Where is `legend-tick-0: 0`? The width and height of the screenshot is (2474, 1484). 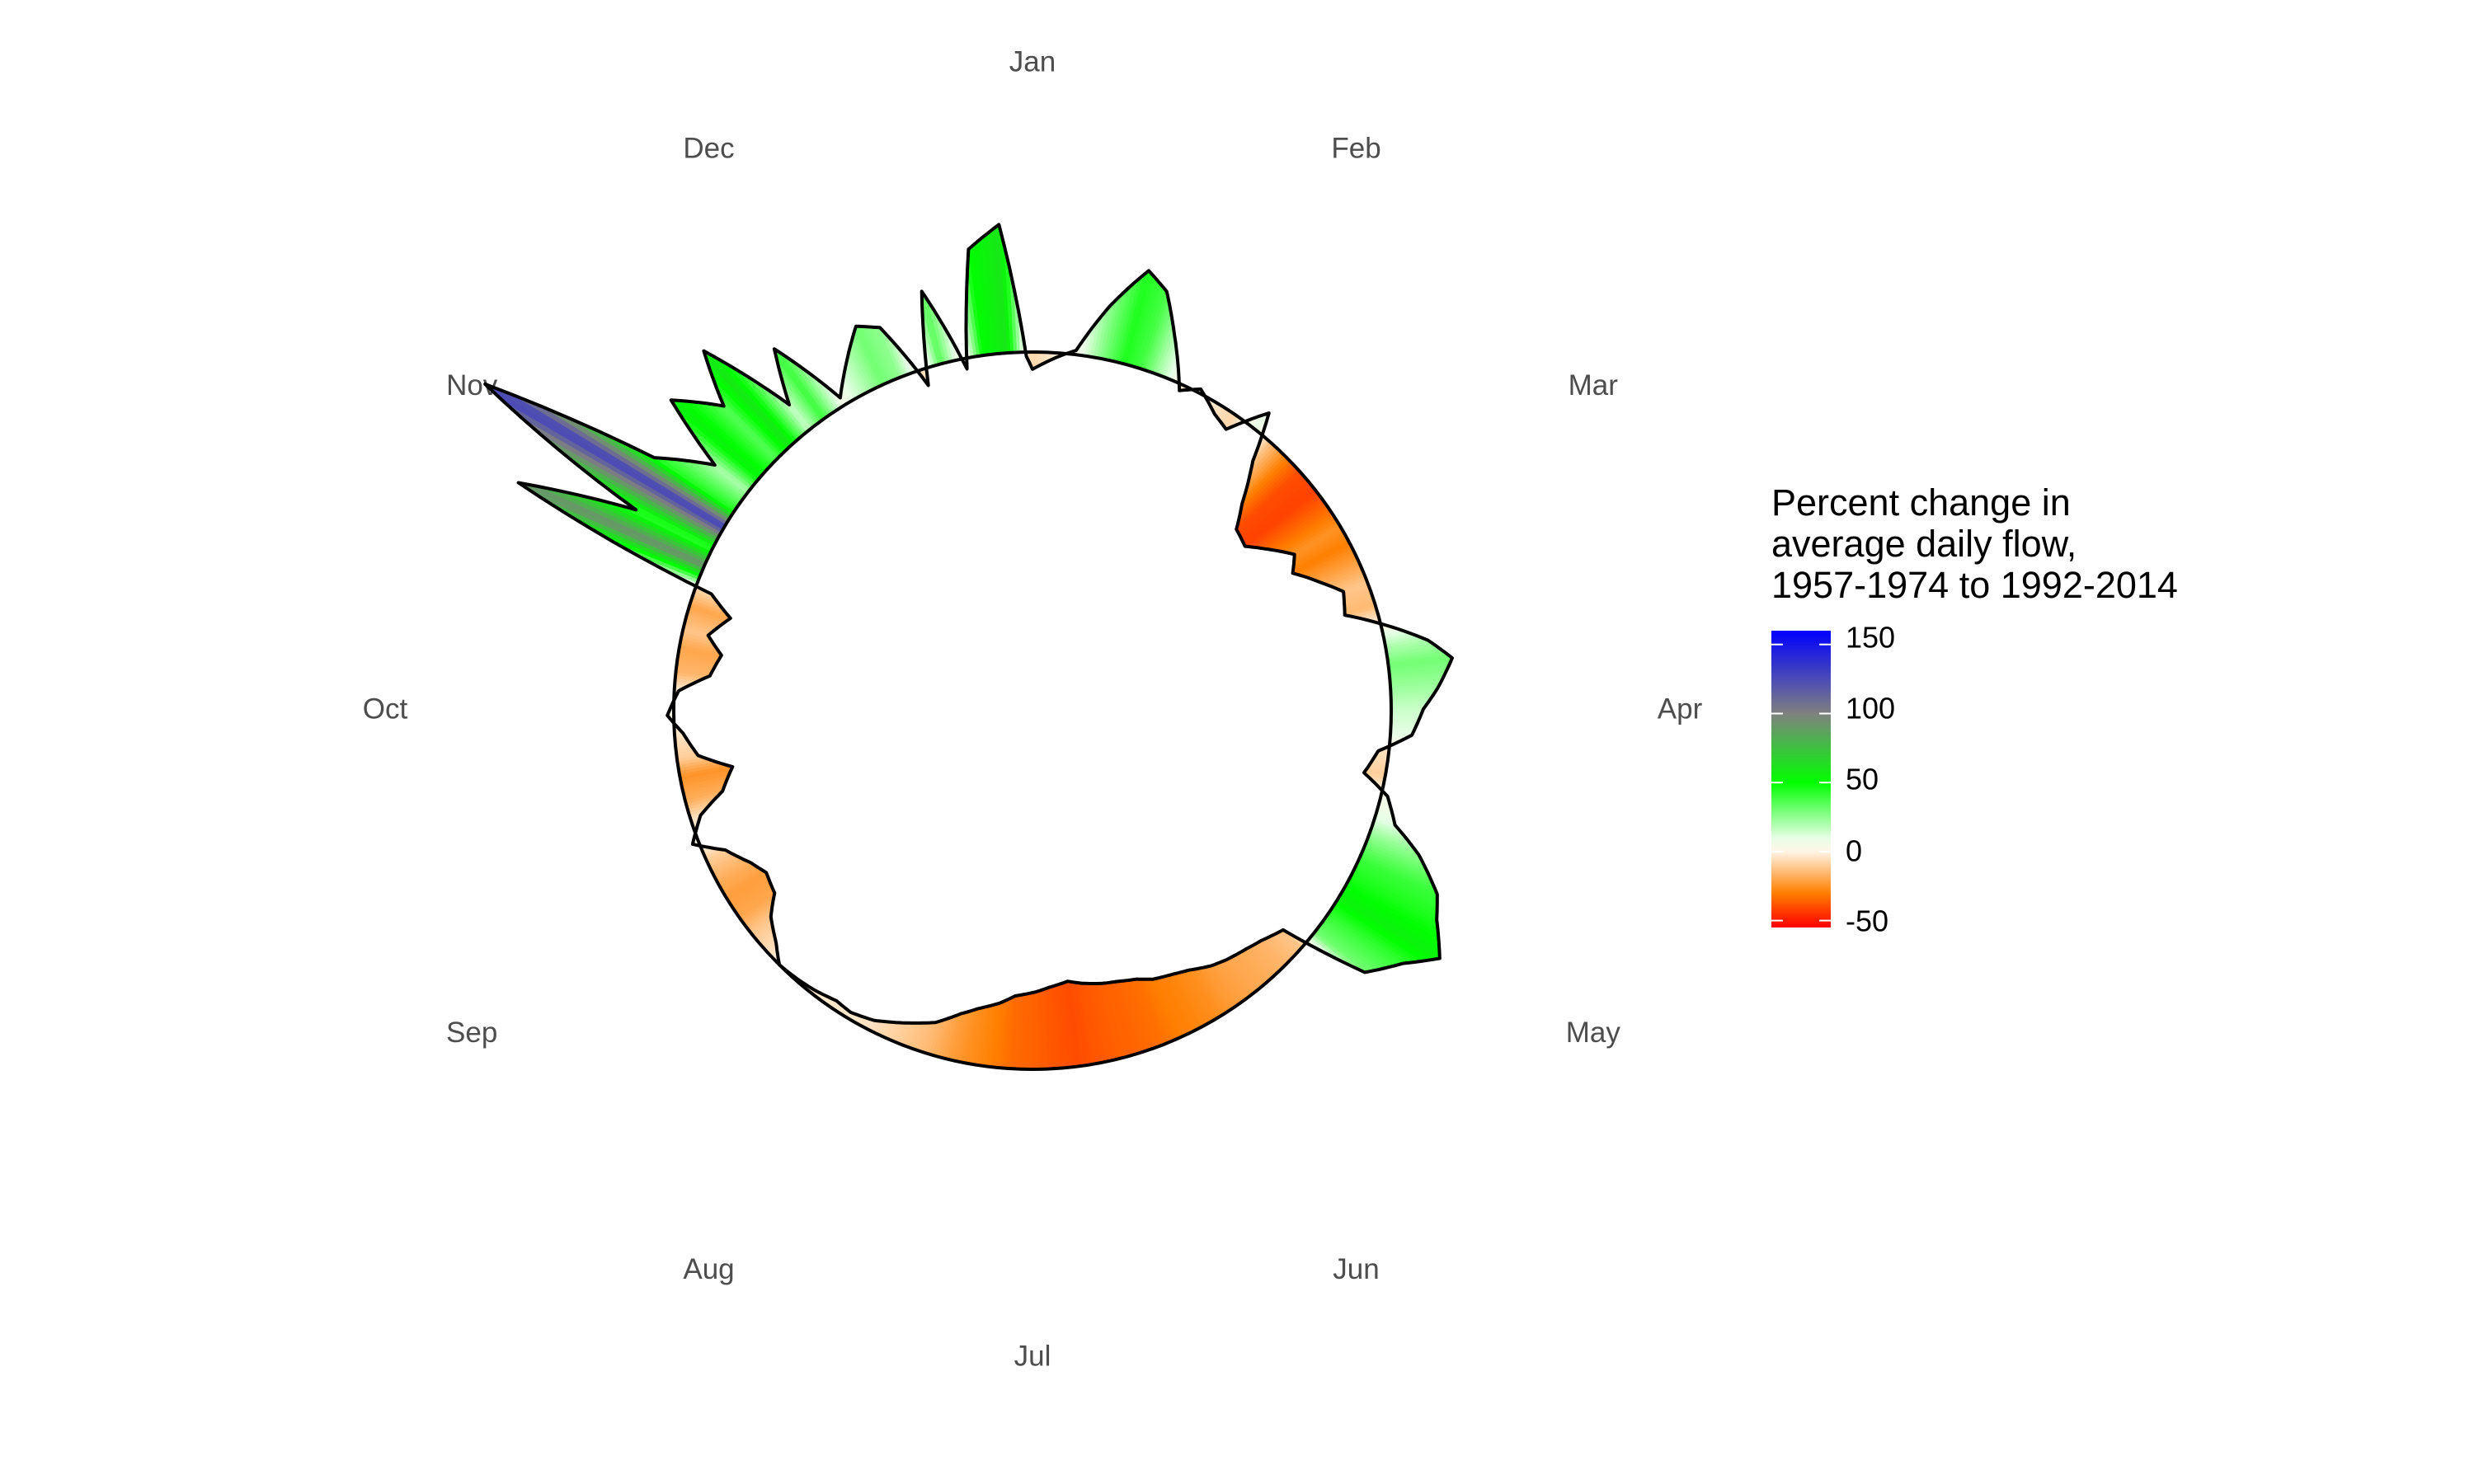
legend-tick-0: 0 is located at coordinates (1854, 851).